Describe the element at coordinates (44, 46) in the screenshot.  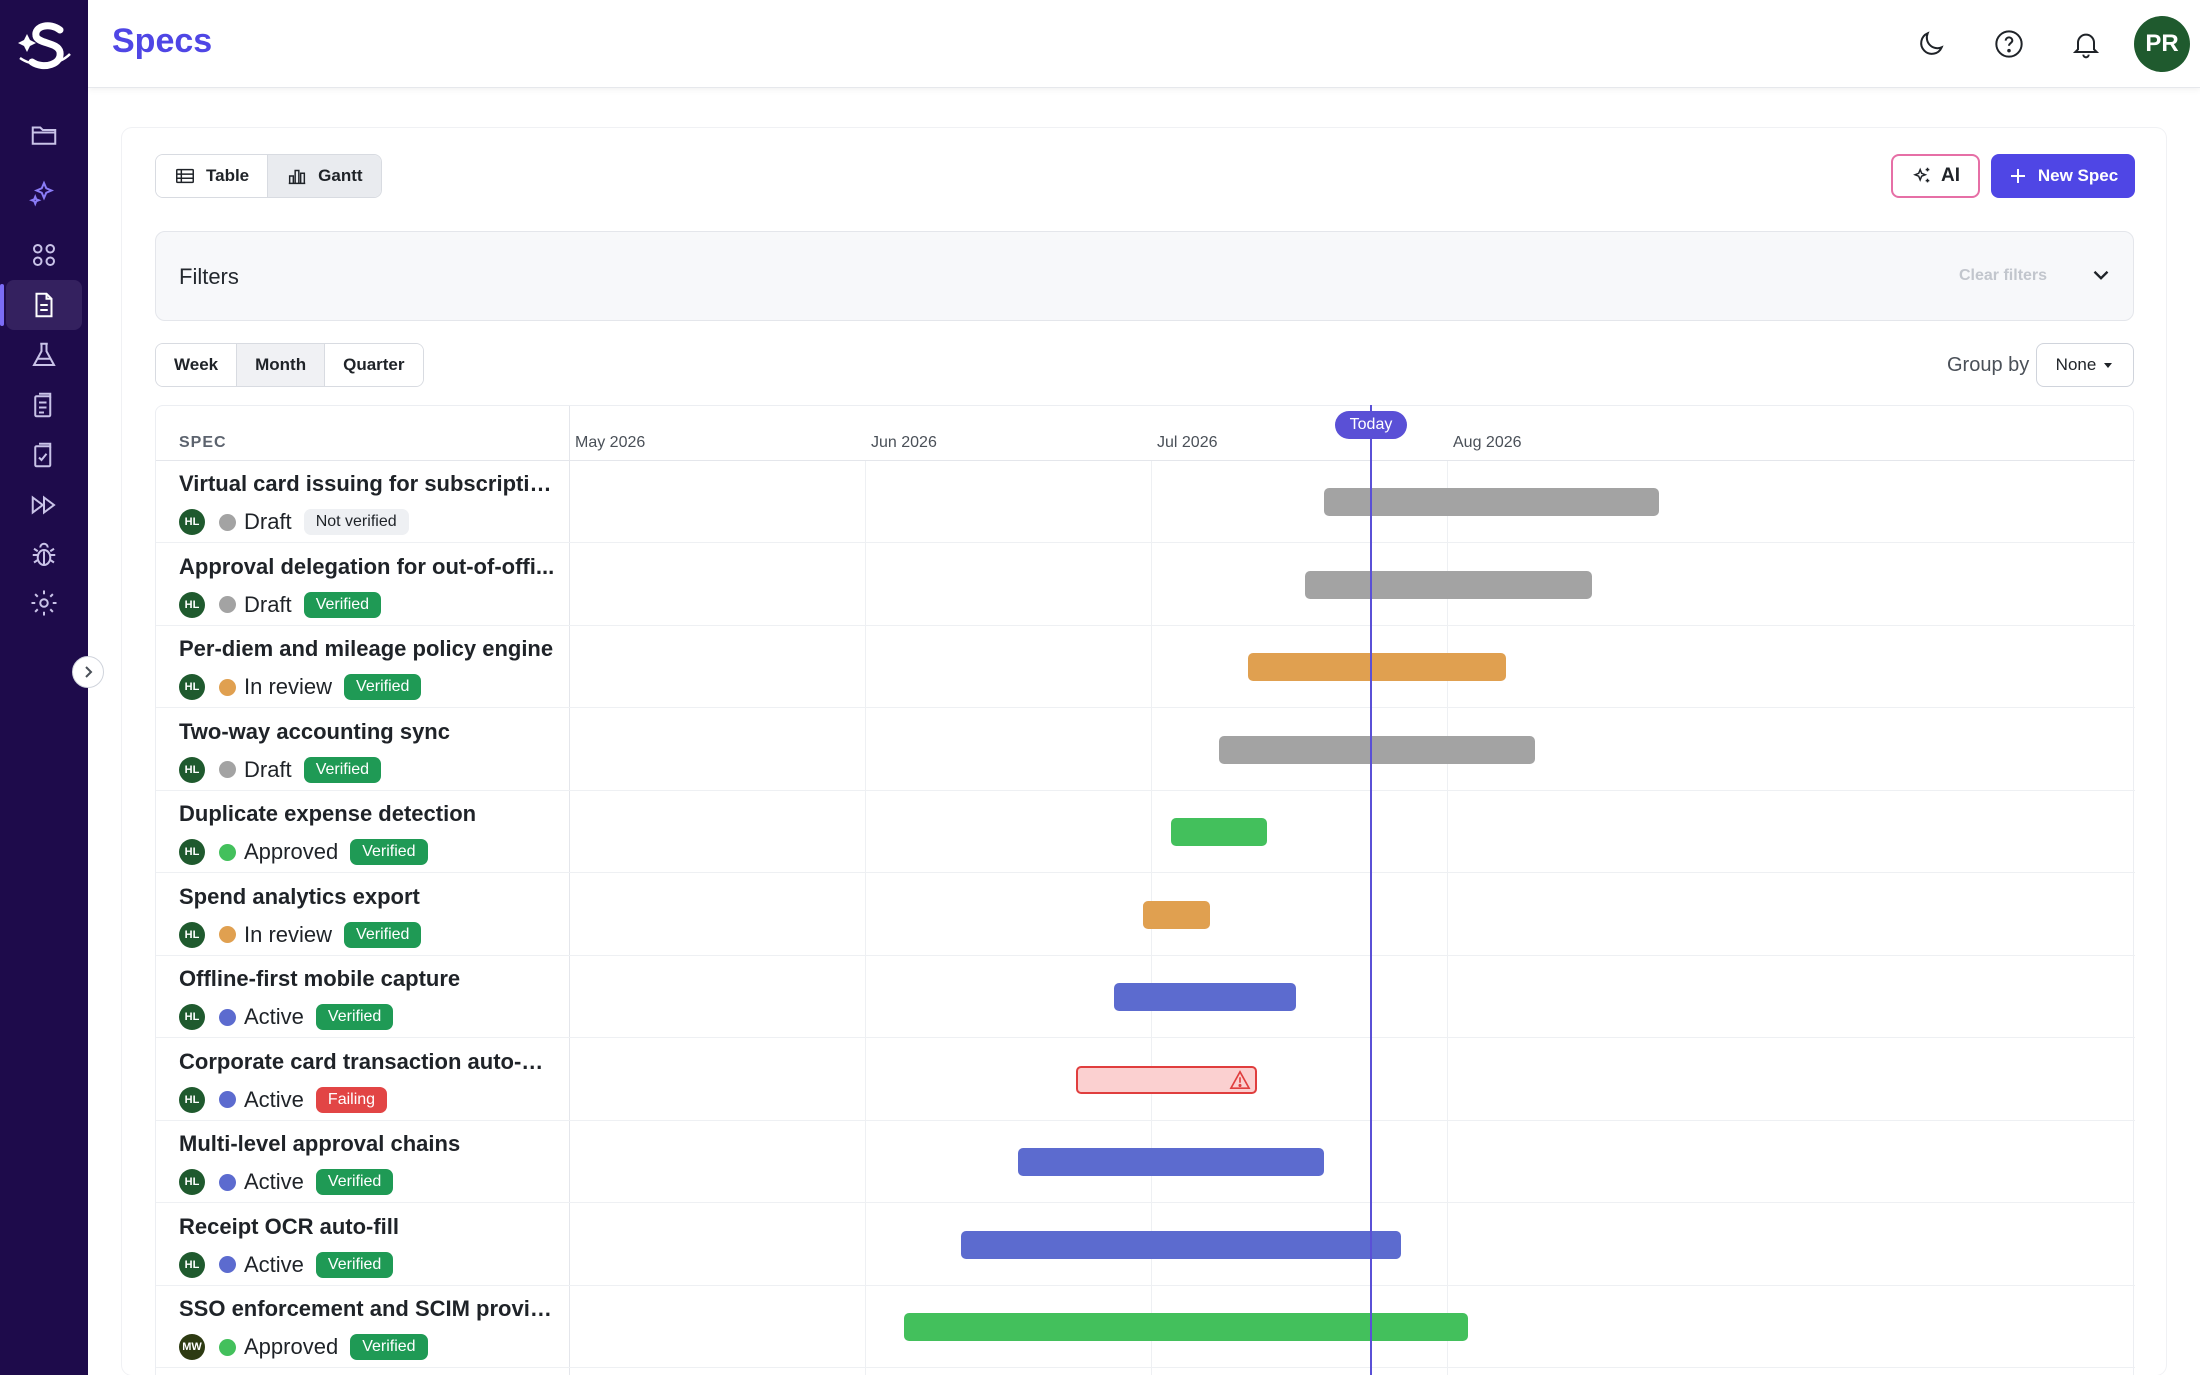
I see `app-logo-icon` at that location.